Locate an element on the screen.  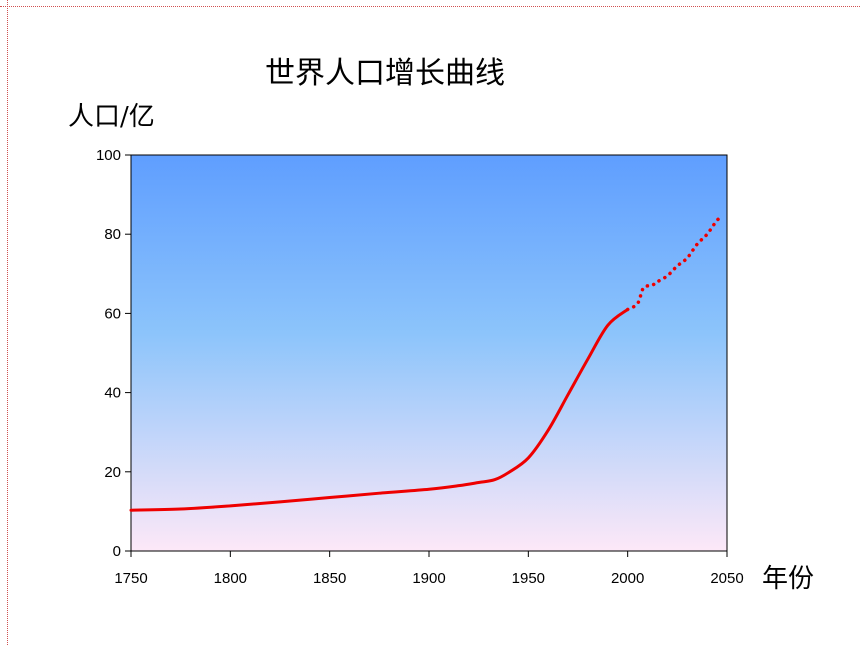
y-tick-label: 80 is located at coordinates (112, 234).